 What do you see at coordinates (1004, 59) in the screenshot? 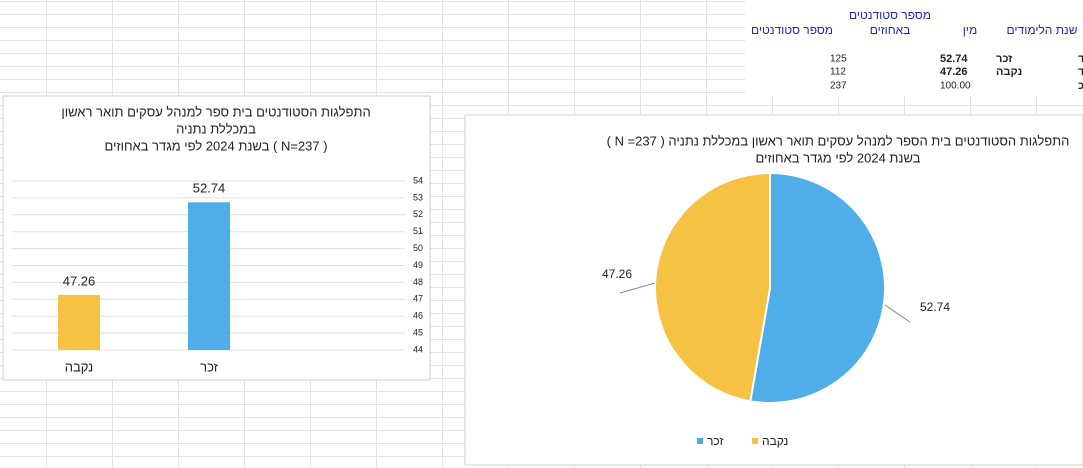
I see `table-cell: זכר` at bounding box center [1004, 59].